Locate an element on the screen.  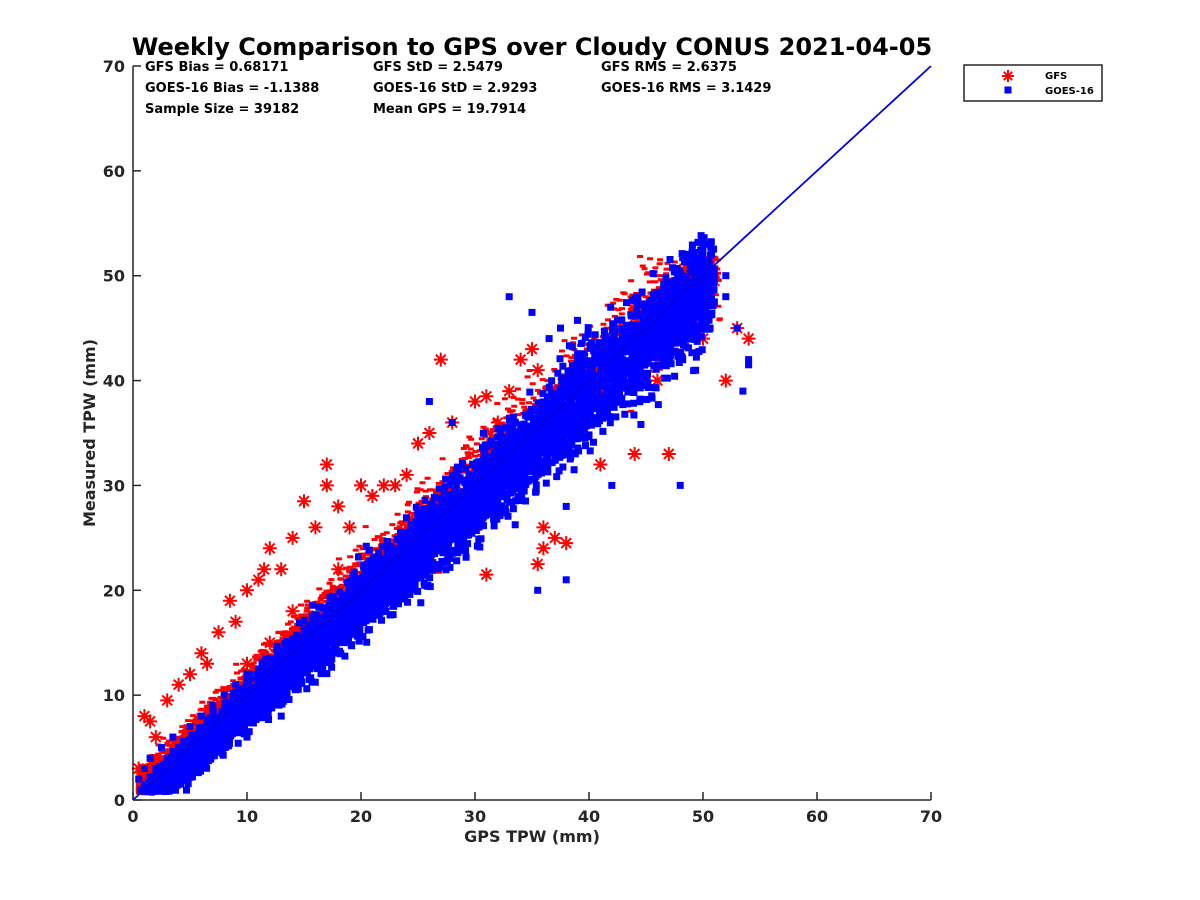
x-tick-label: 40 is located at coordinates (589, 816).